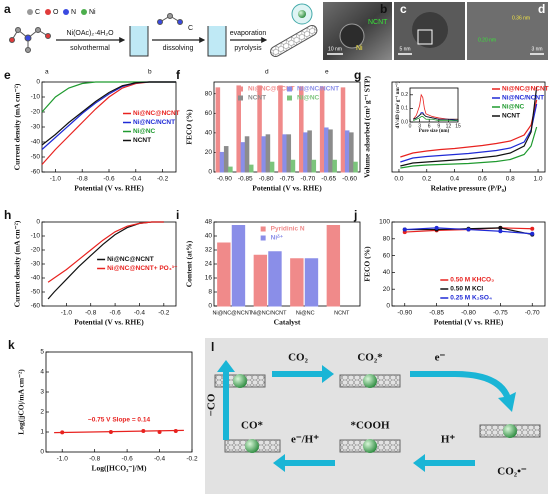  I want to click on catalyst-site, so click(370, 446).